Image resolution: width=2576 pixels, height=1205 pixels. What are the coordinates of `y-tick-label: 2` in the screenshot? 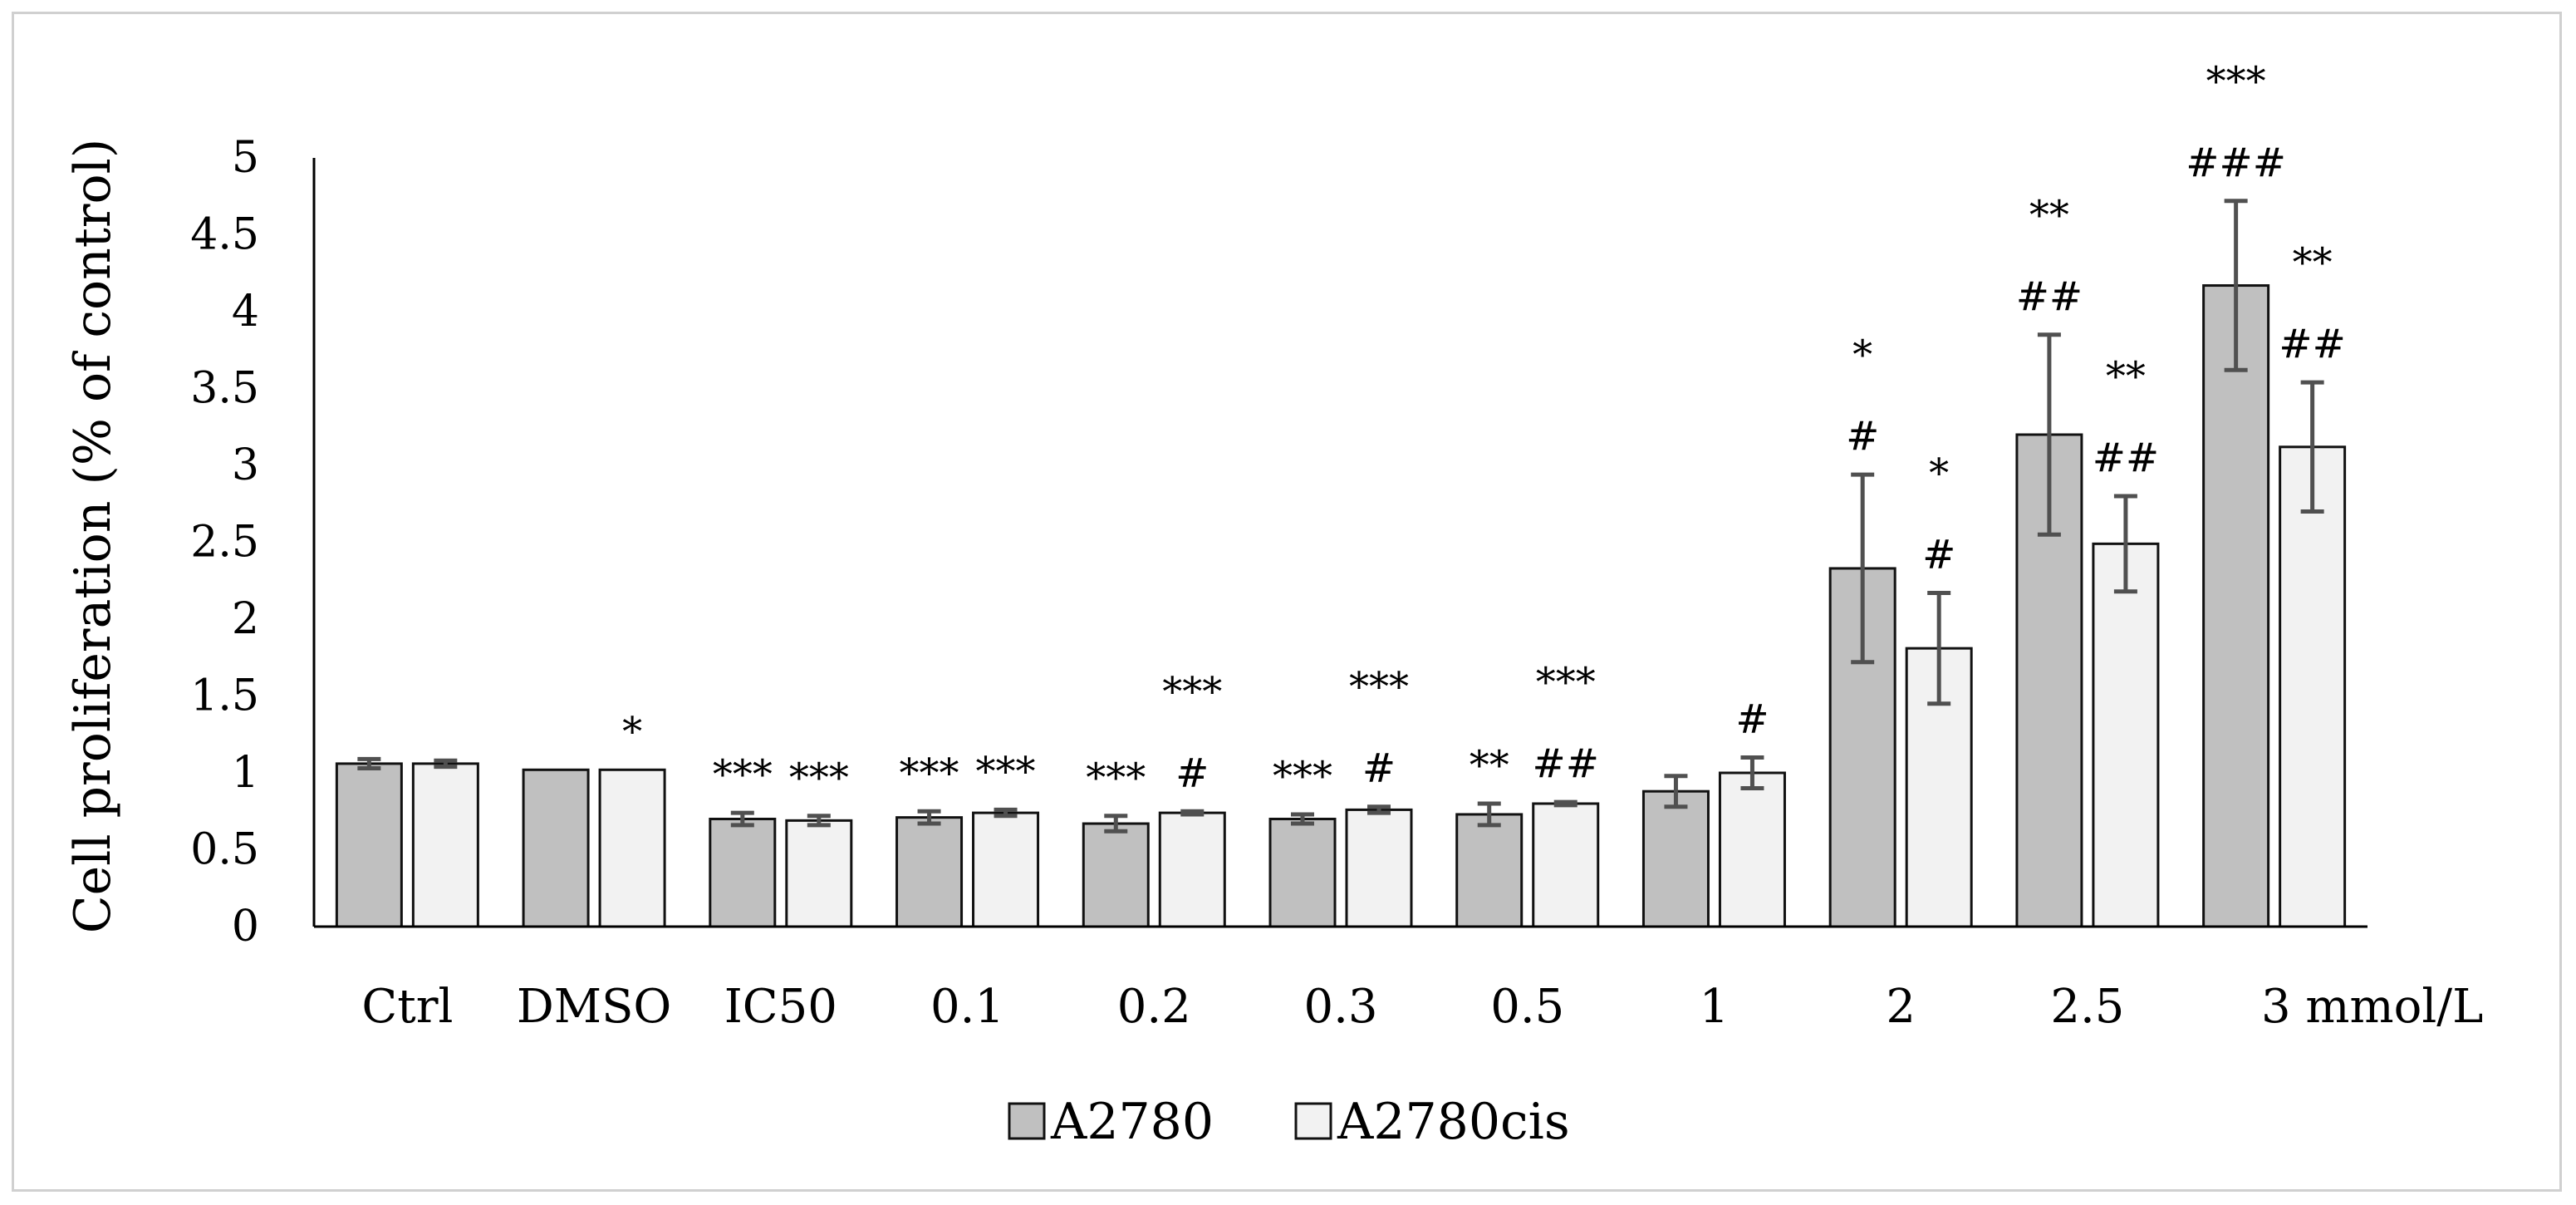 It's located at (245, 619).